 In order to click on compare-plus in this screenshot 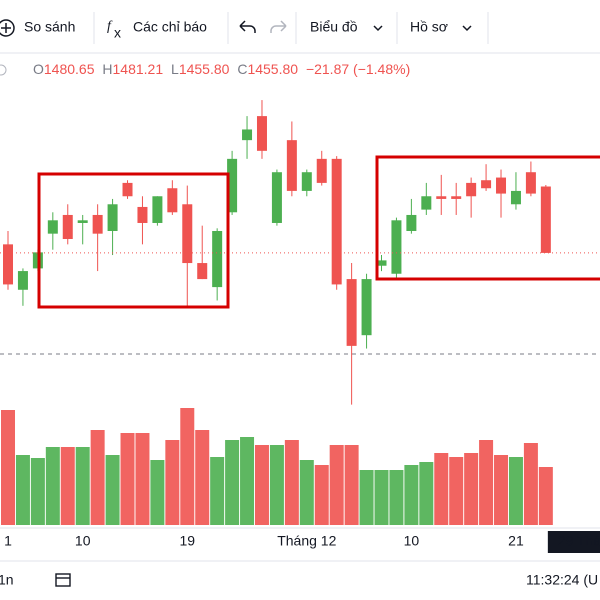, I will do `click(6, 28)`.